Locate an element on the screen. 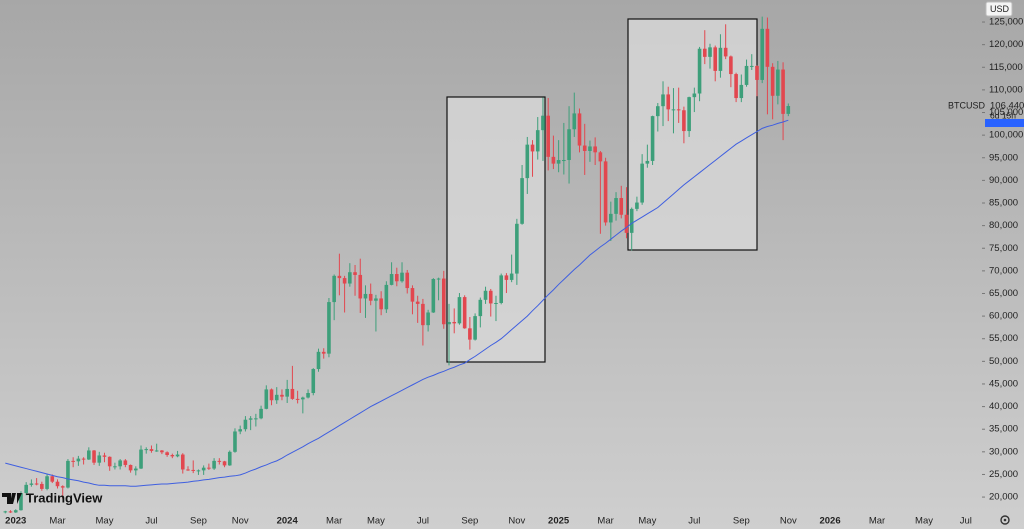 The image size is (1024, 529). brand: TradingView is located at coordinates (64, 497).